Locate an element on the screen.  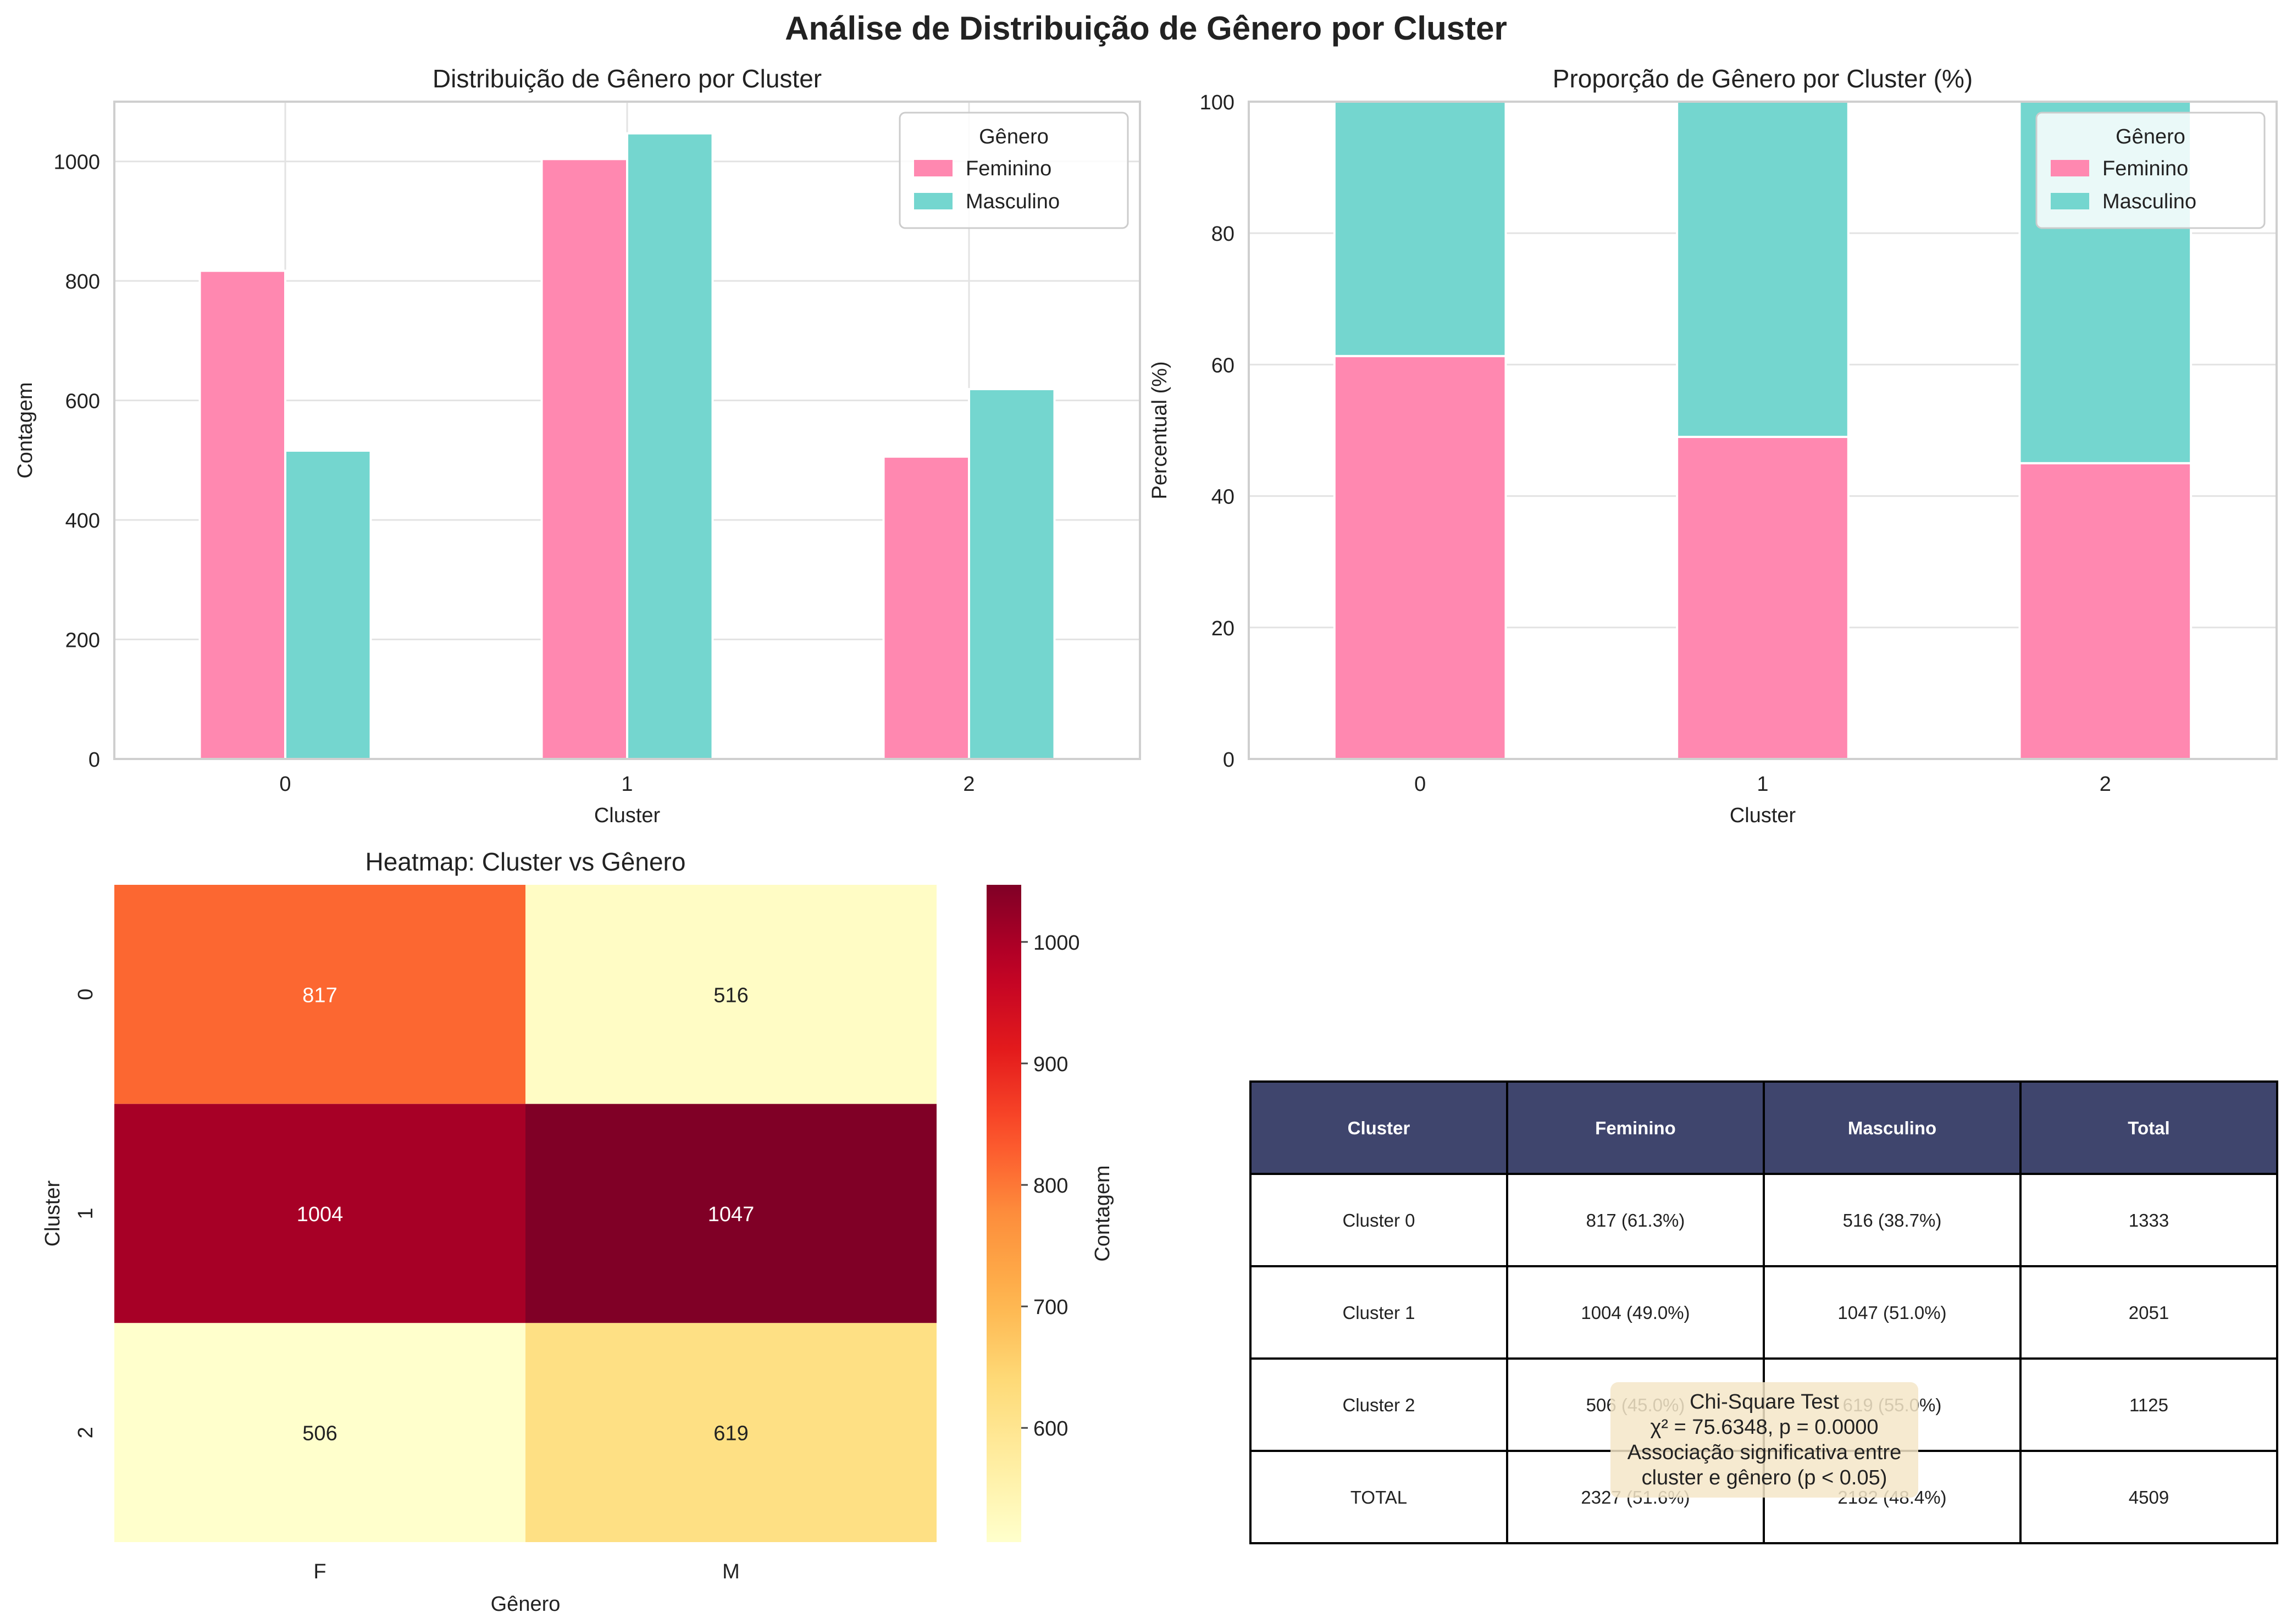
table-cell-label: Cluster 1 is located at coordinates (1378, 1312).